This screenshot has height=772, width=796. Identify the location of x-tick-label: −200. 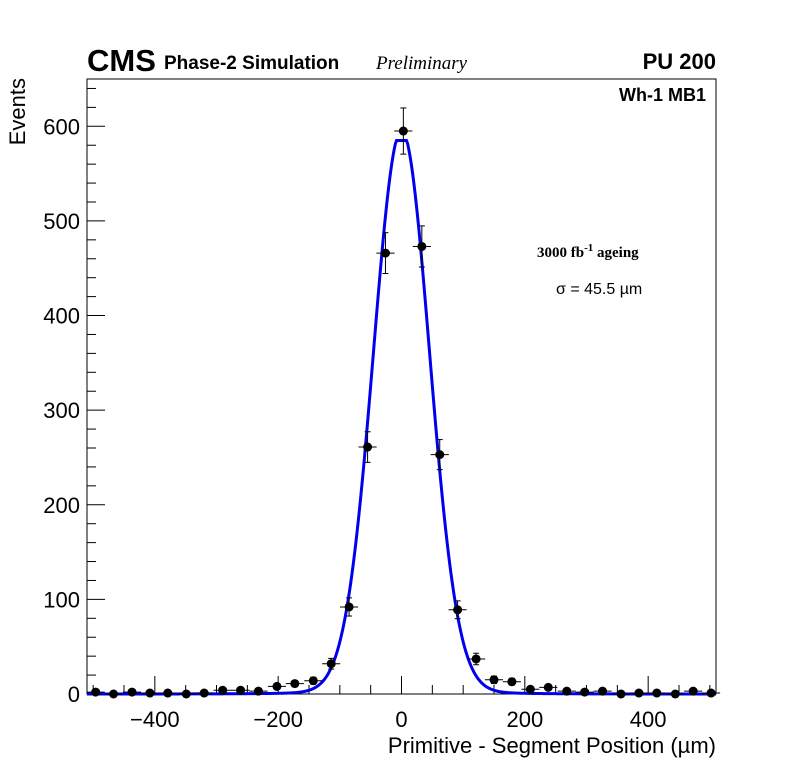
(278, 719).